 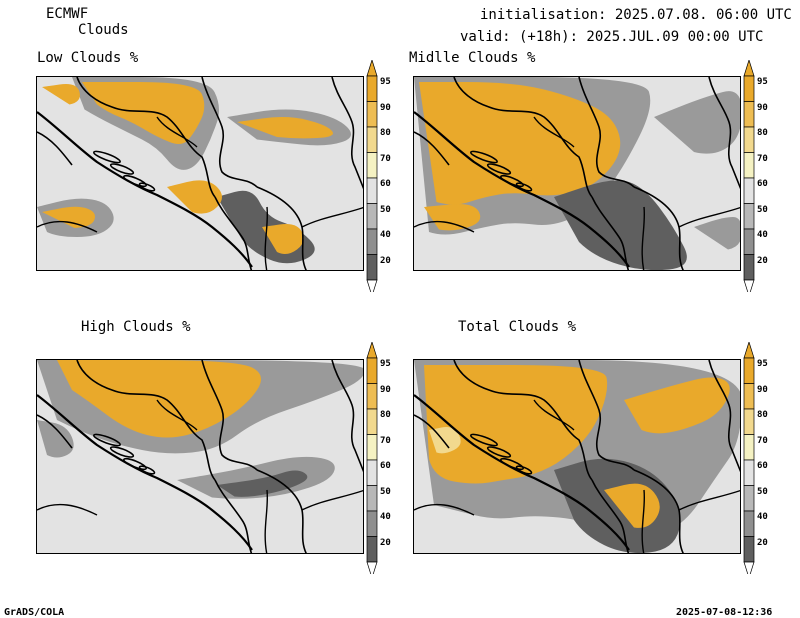 I want to click on product-name: Clouds, so click(x=103, y=30).